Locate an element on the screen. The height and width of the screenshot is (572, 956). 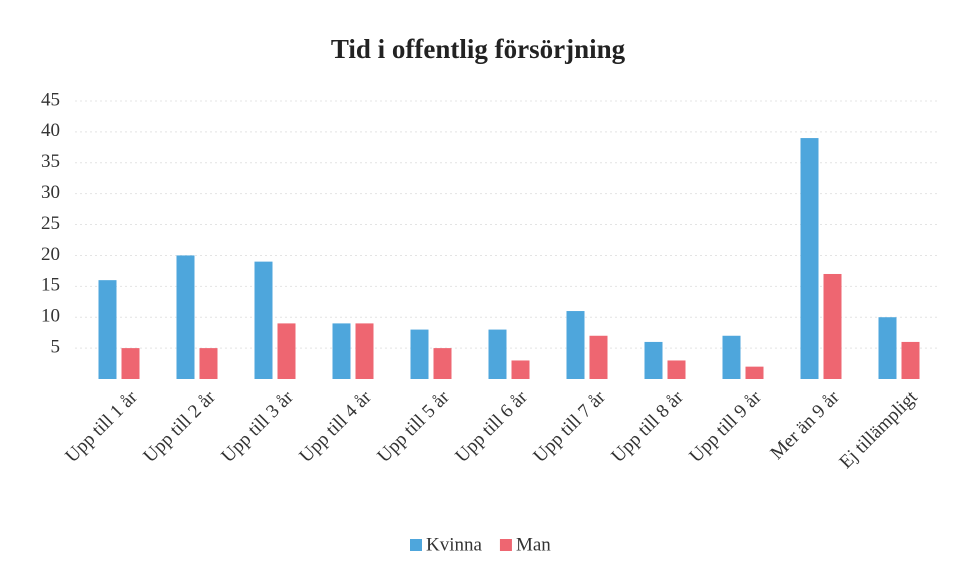
y-tick-label: 45 is located at coordinates (50, 99).